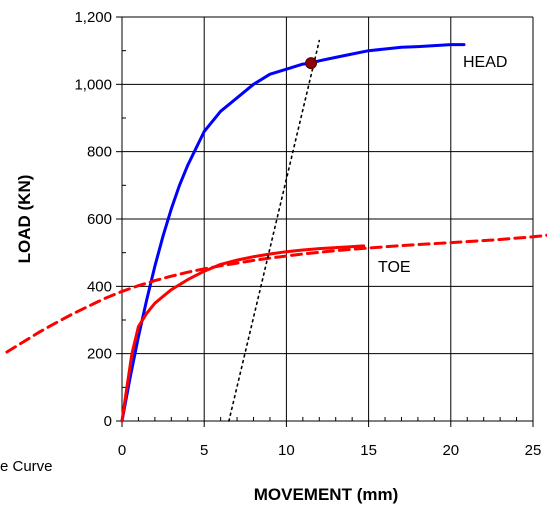 This screenshot has width=547, height=510. Describe the element at coordinates (485, 62) in the screenshot. I see `series-label-head: HEAD` at that location.